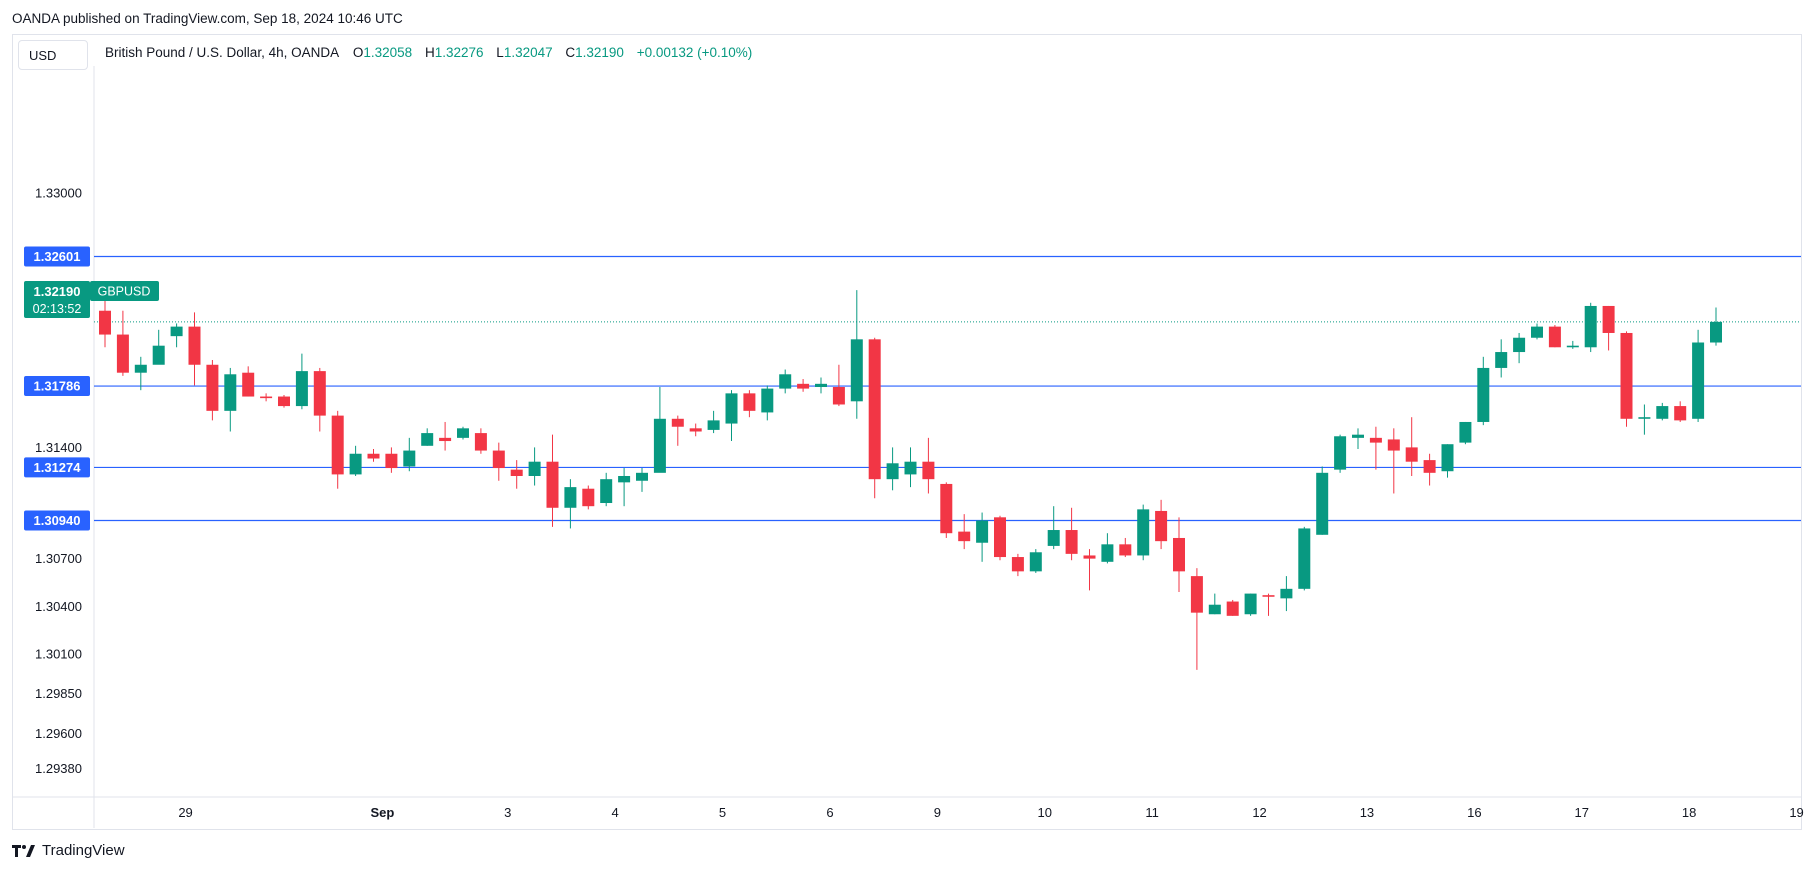 This screenshot has width=1814, height=876. What do you see at coordinates (53, 55) in the screenshot?
I see `currency-button: USD` at bounding box center [53, 55].